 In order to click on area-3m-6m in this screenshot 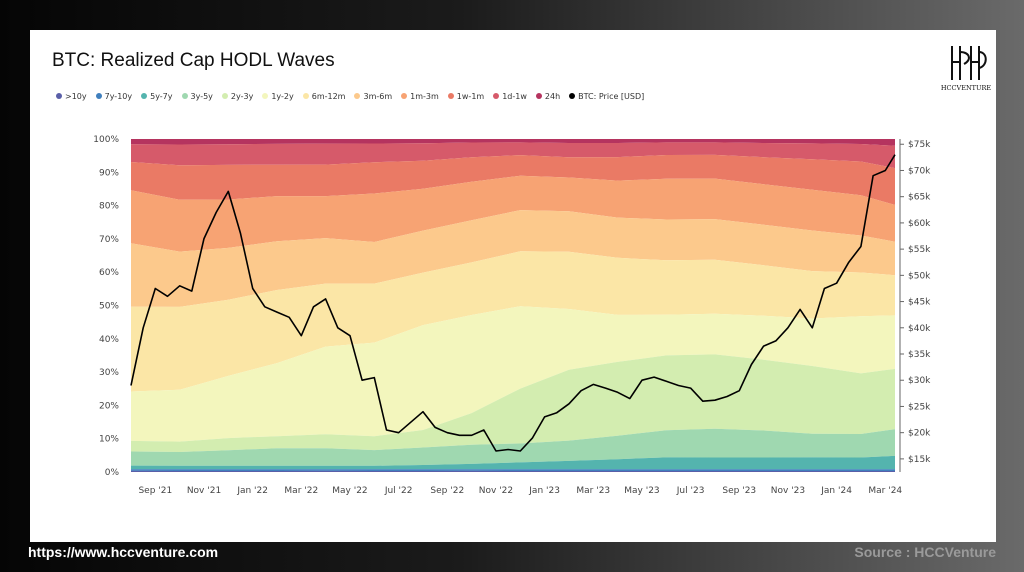, I will do `click(513, 258)`.